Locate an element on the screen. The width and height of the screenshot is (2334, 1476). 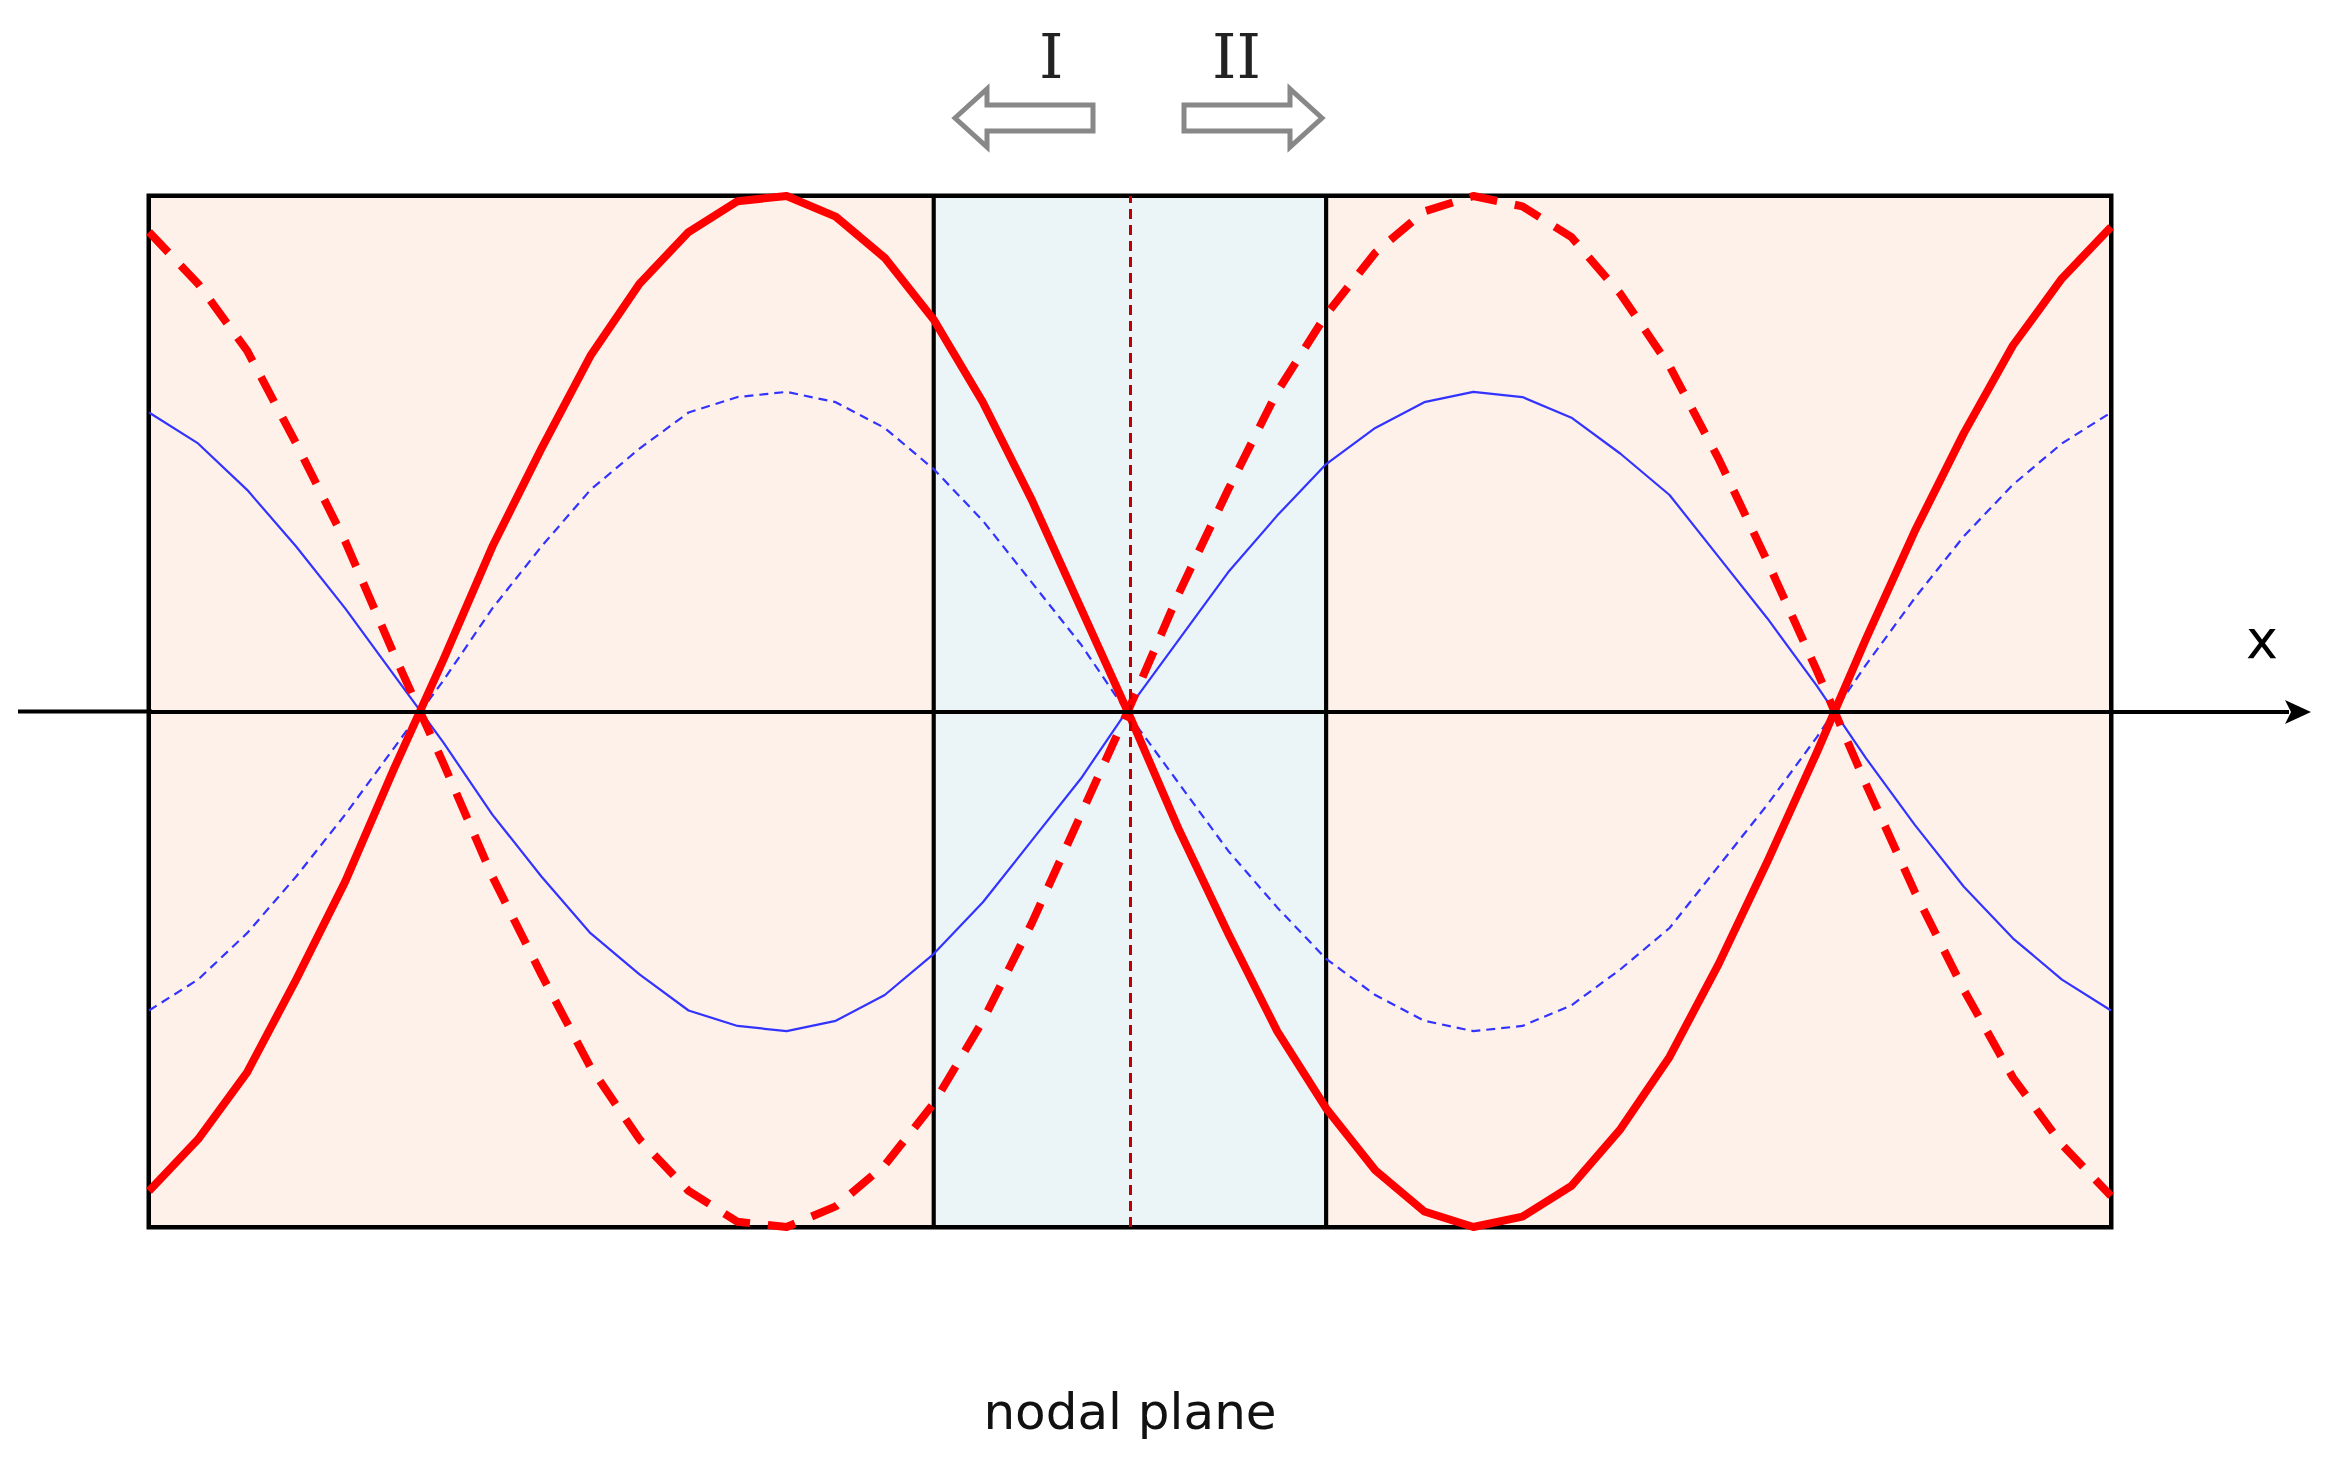
text: nodal plane is located at coordinates (1130, 1412).